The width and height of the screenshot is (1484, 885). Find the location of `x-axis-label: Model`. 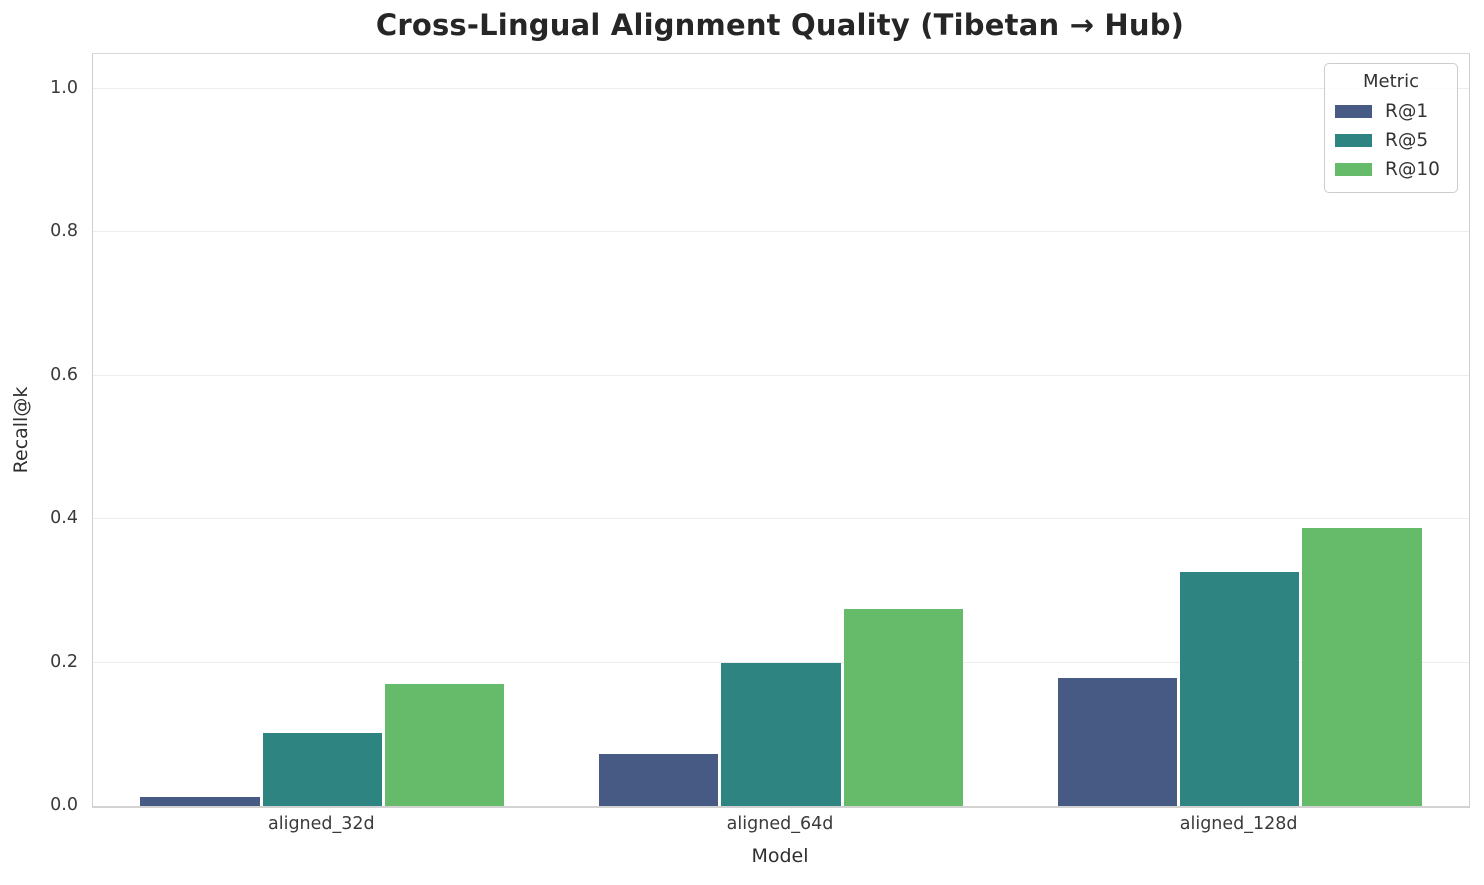

x-axis-label: Model is located at coordinates (780, 856).